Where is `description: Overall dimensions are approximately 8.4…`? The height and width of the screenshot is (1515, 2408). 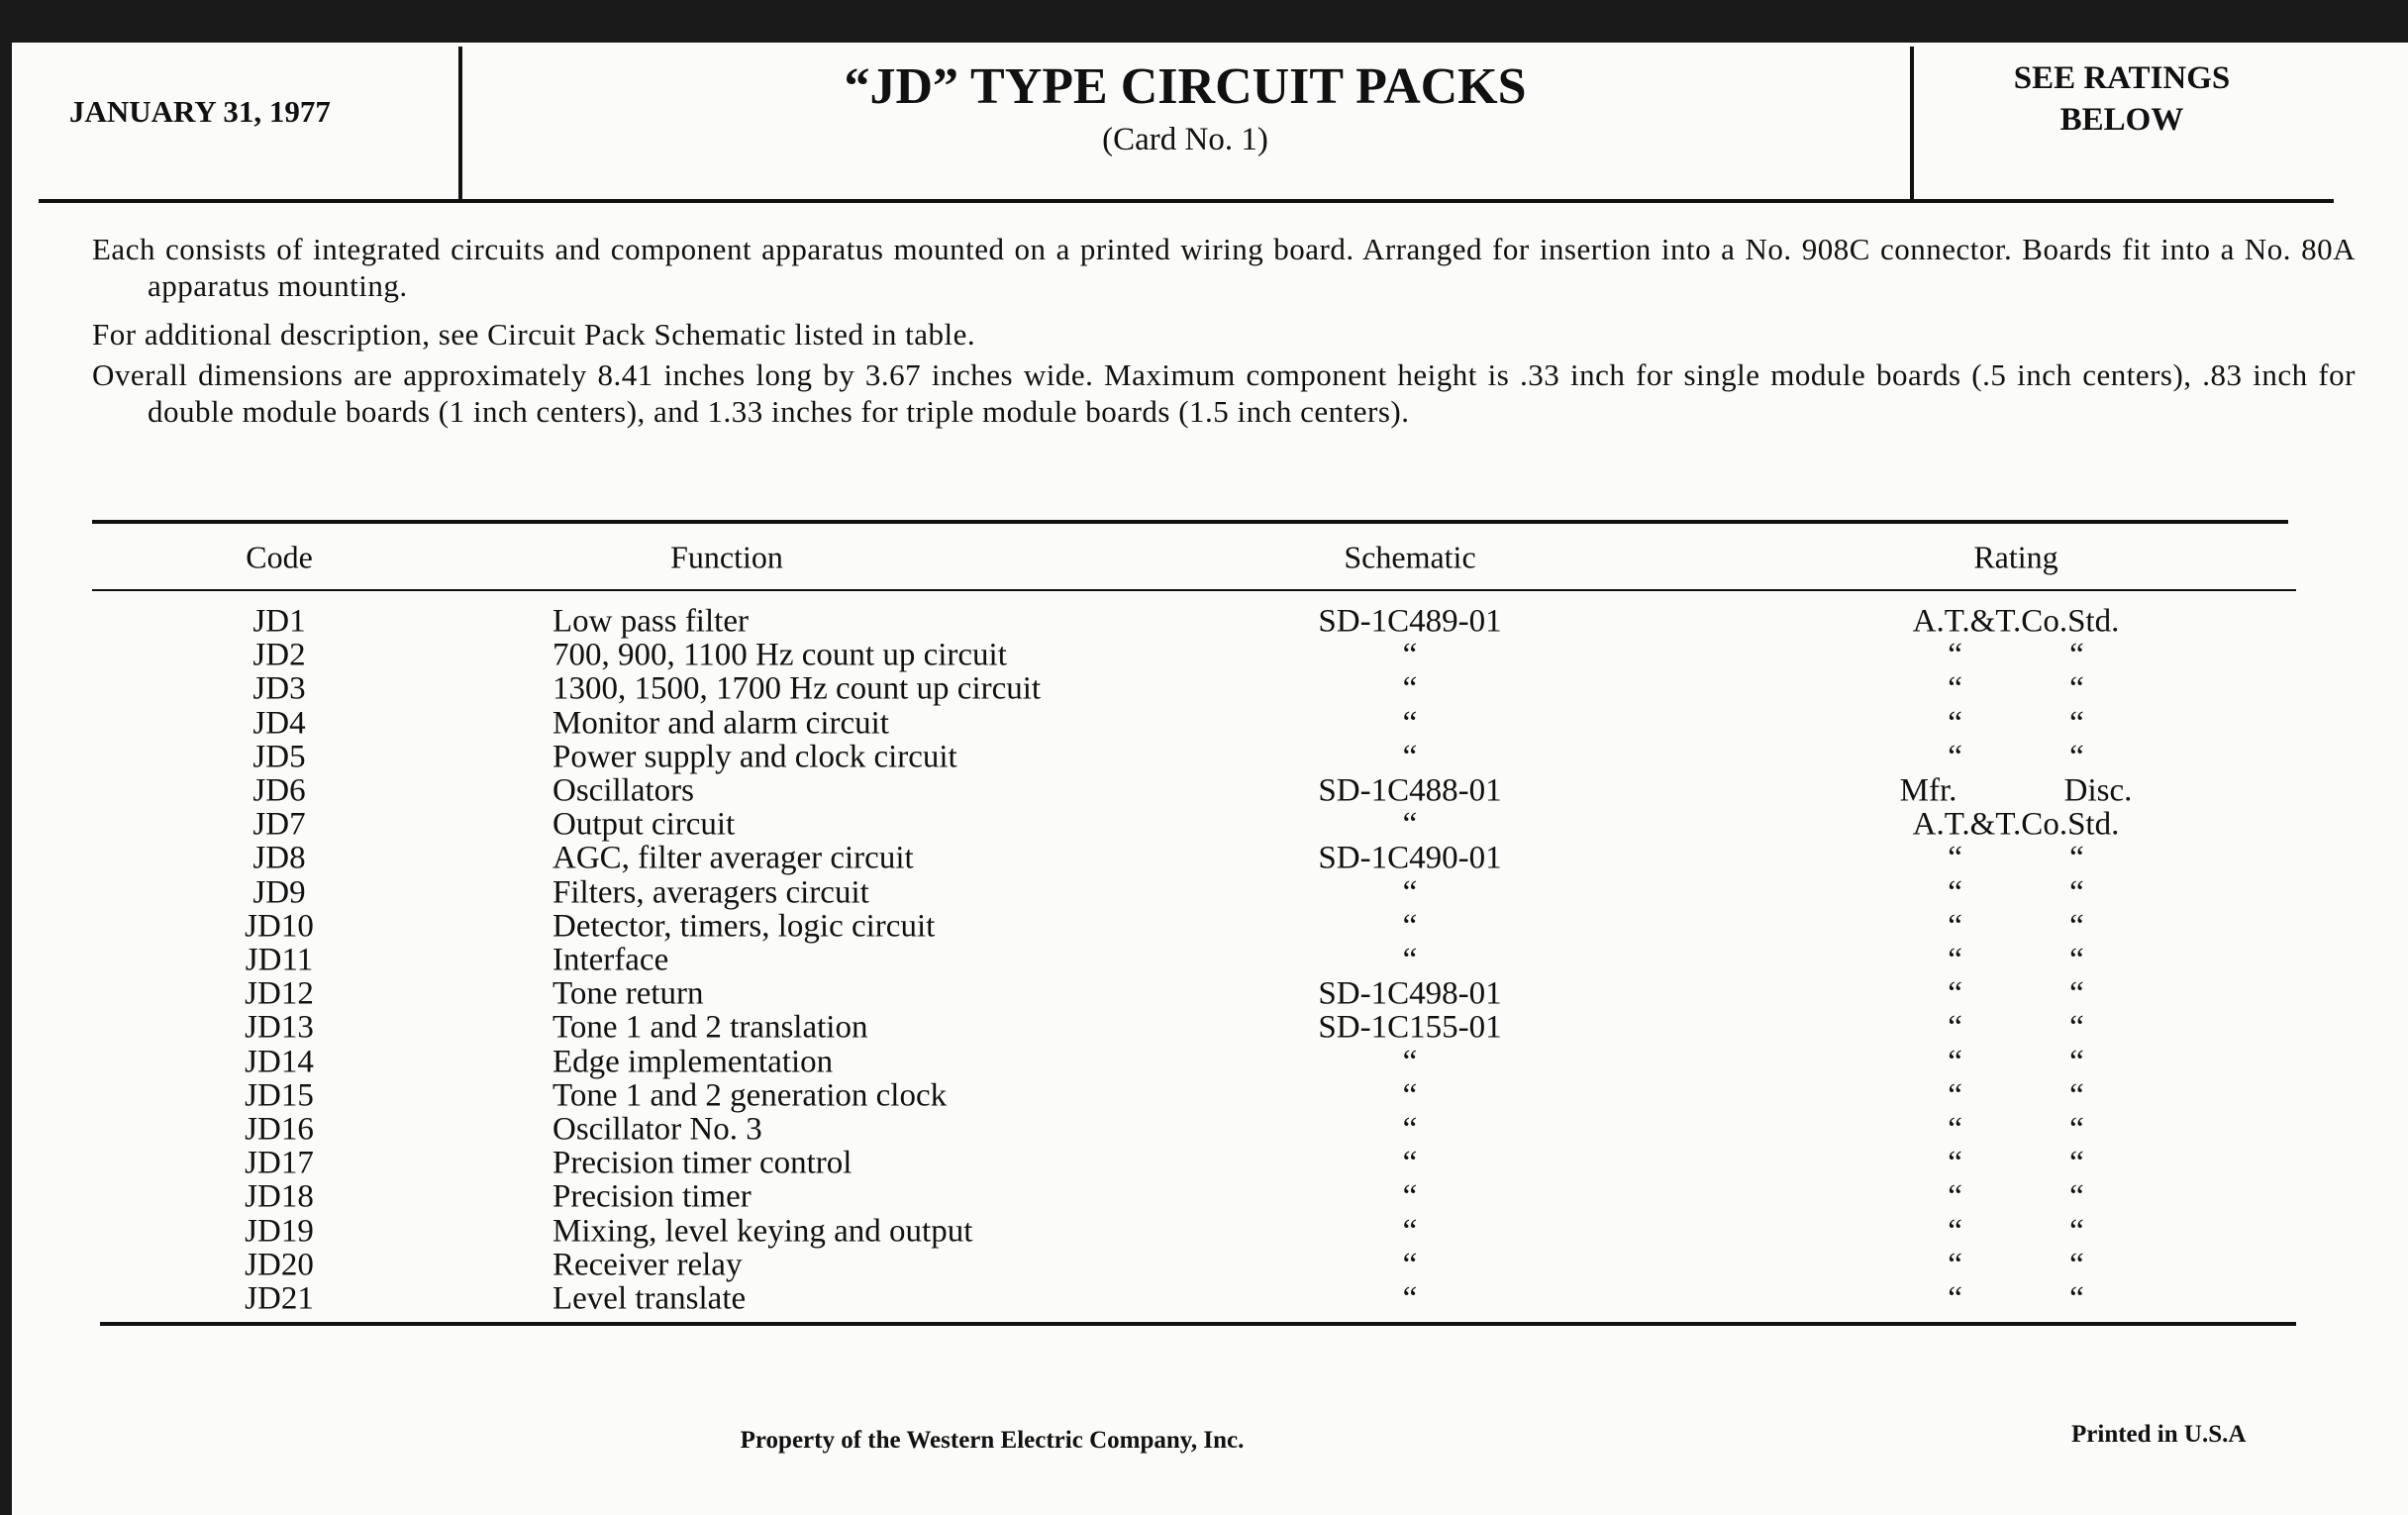
description: Overall dimensions are approximately 8.4… is located at coordinates (1224, 393).